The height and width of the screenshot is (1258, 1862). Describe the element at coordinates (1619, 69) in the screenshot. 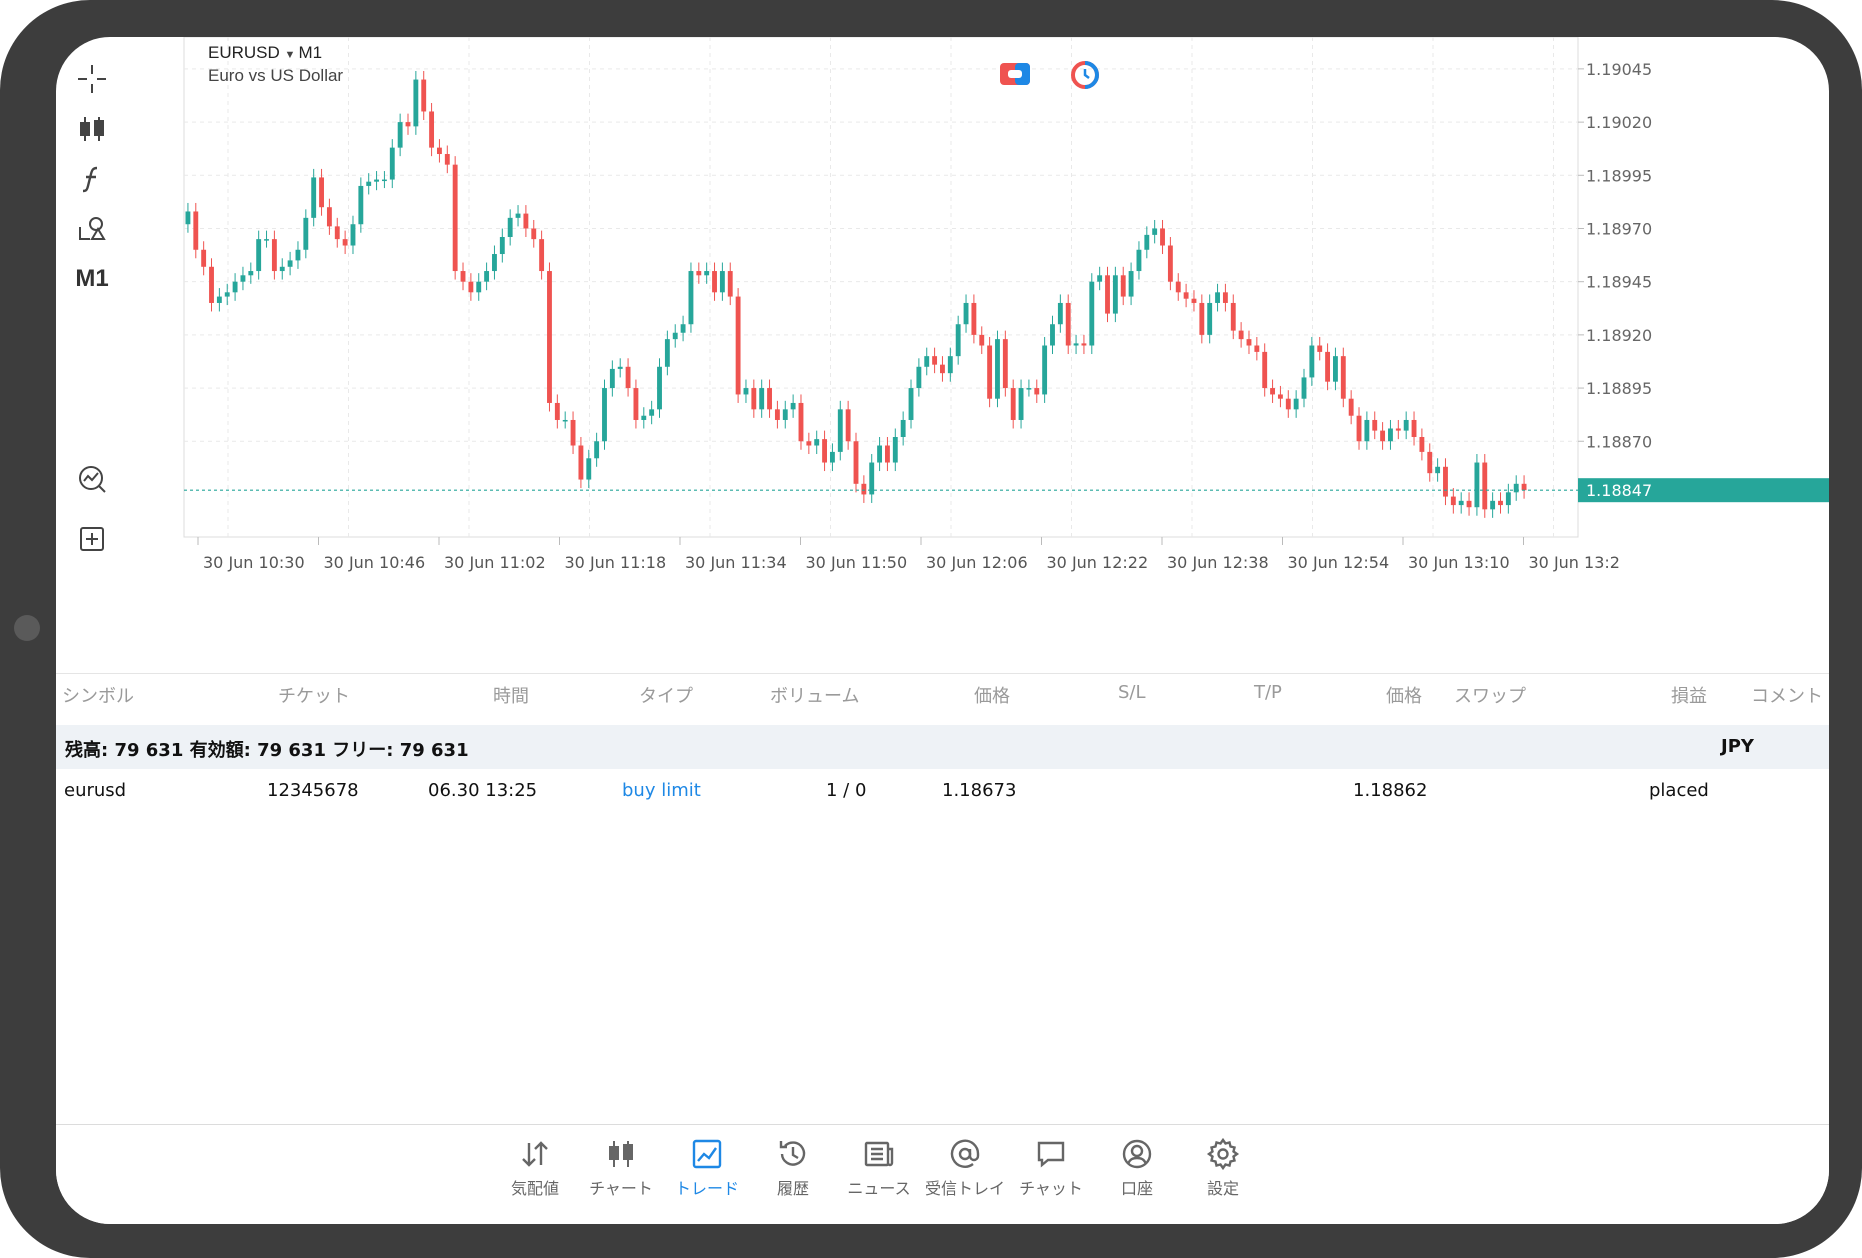

I see `price-axis-label: 1.19045` at that location.